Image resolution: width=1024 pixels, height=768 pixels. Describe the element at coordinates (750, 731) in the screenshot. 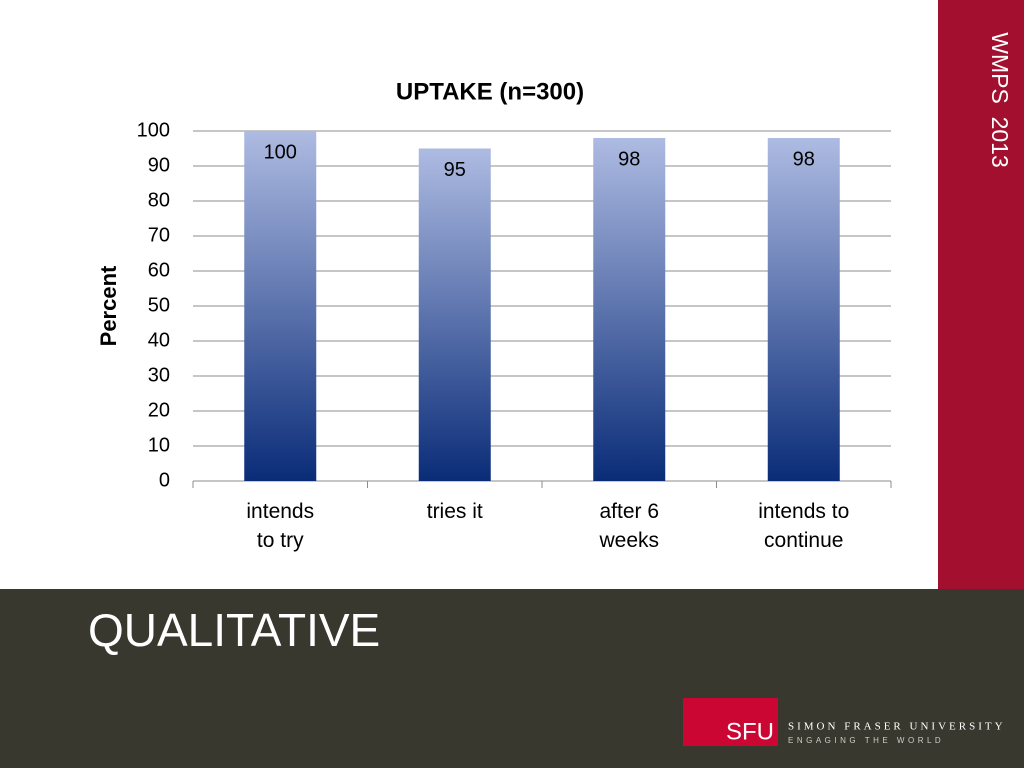

I see `logo-mark: SFU` at that location.